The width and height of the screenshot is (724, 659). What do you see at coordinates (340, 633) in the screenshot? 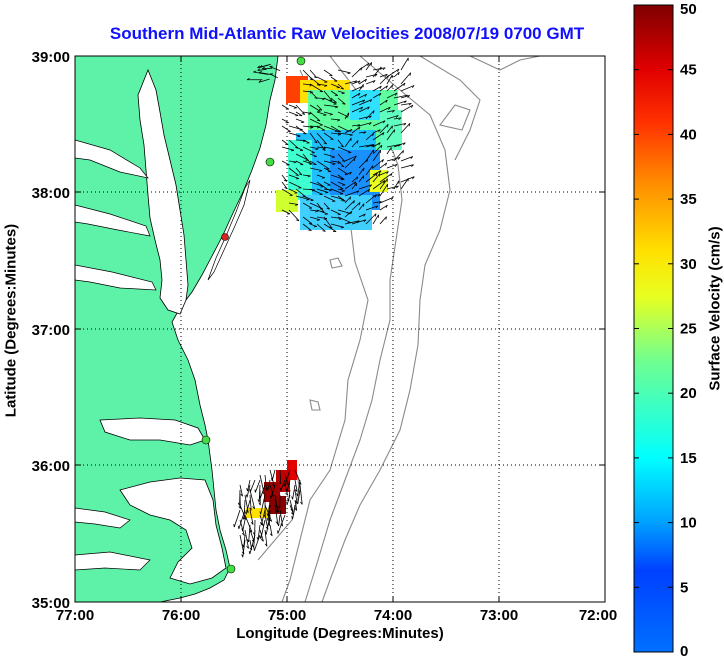
I see `x-axis-label: Longitude (Degrees:Minutes)` at bounding box center [340, 633].